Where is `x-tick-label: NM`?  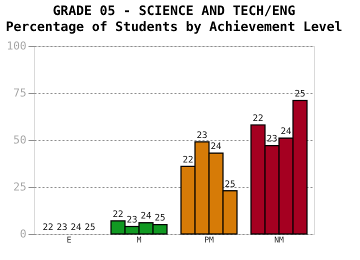
x-tick-label: NM is located at coordinates (279, 240).